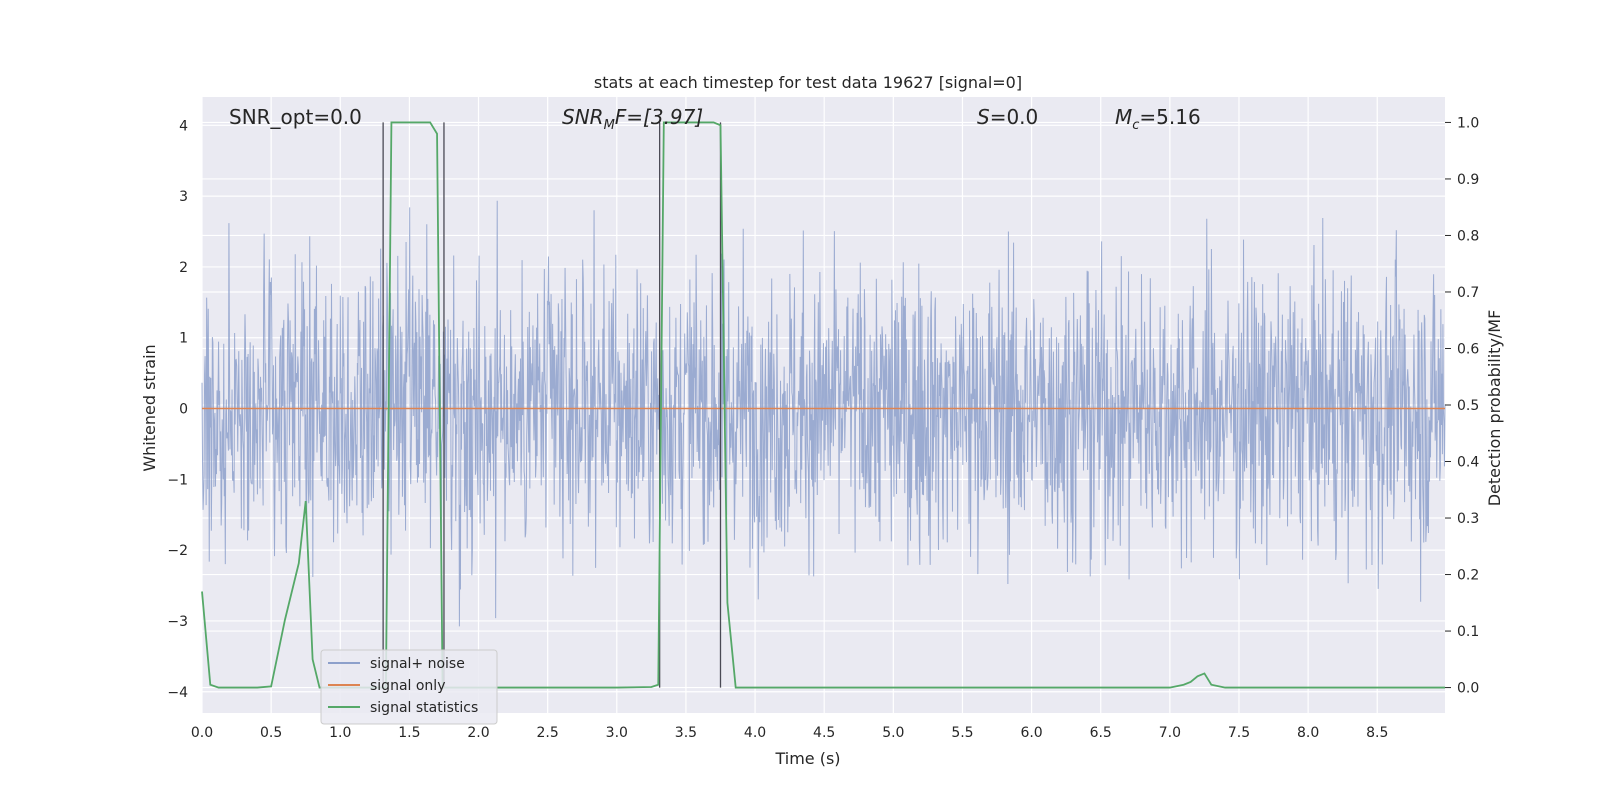 The image size is (1600, 800). What do you see at coordinates (177, 551) in the screenshot?
I see `y-tick-label-left: −2` at bounding box center [177, 551].